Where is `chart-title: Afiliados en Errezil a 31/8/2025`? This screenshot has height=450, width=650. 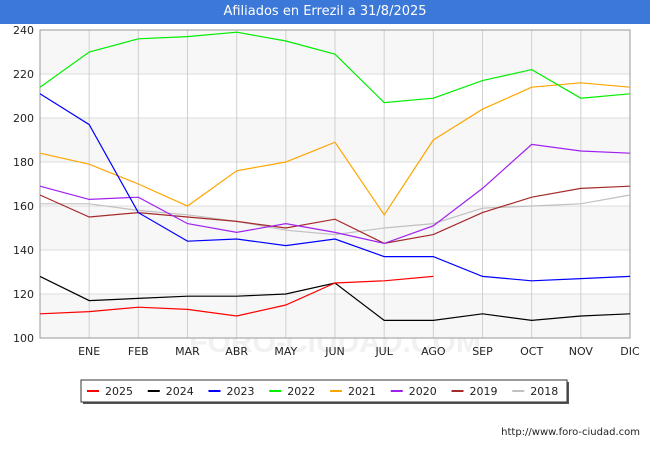
chart-title: Afiliados en Errezil a 31/8/2025 is located at coordinates (325, 11).